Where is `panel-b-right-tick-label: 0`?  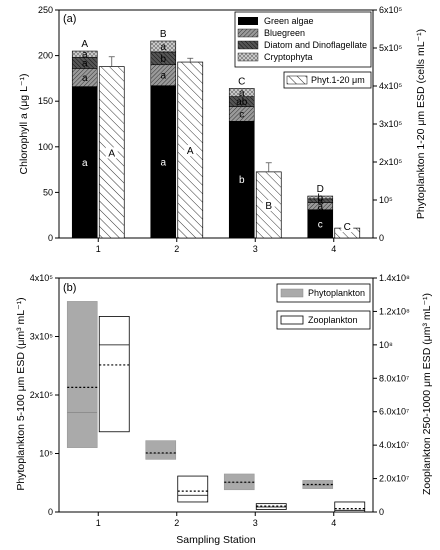
panel-b-right-tick-label: 0 is located at coordinates (381, 512).